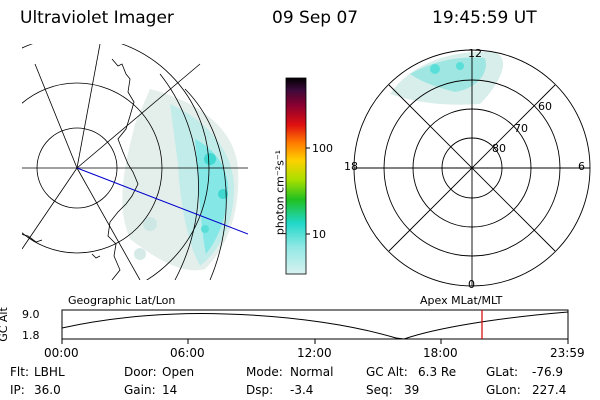 The width and height of the screenshot is (600, 400). I want to click on altitude-curve, so click(315, 325).